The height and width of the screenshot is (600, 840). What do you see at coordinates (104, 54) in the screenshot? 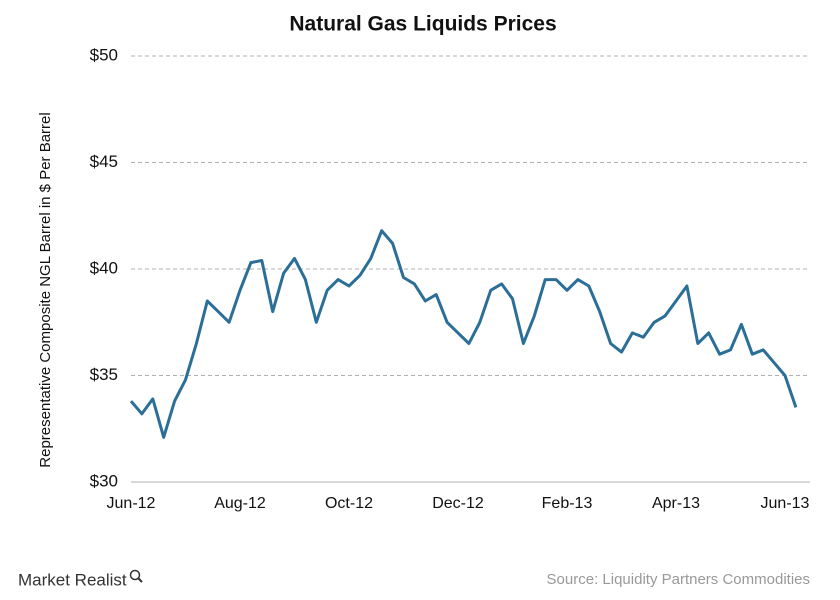
I see `y-tick-label: $50` at bounding box center [104, 54].